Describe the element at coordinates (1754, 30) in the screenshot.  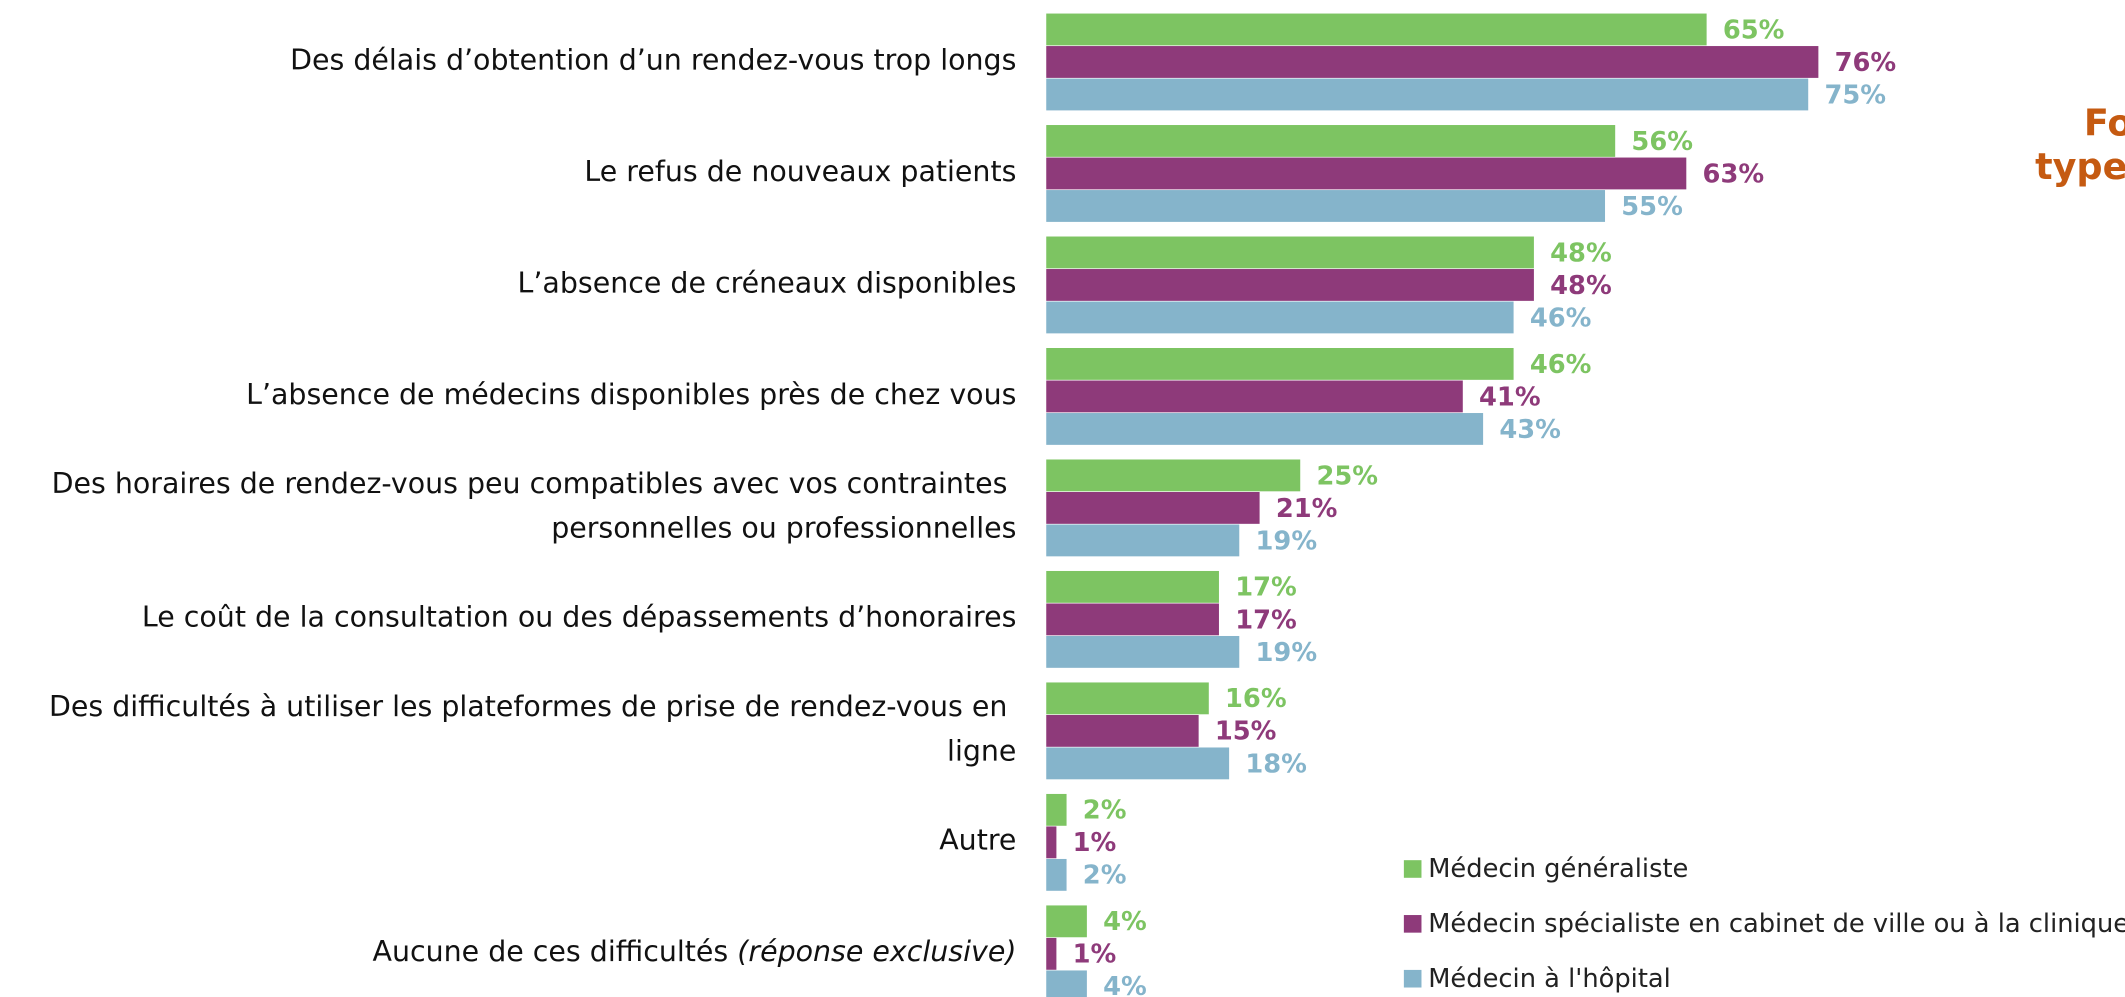
I see `value-label: 65%` at that location.